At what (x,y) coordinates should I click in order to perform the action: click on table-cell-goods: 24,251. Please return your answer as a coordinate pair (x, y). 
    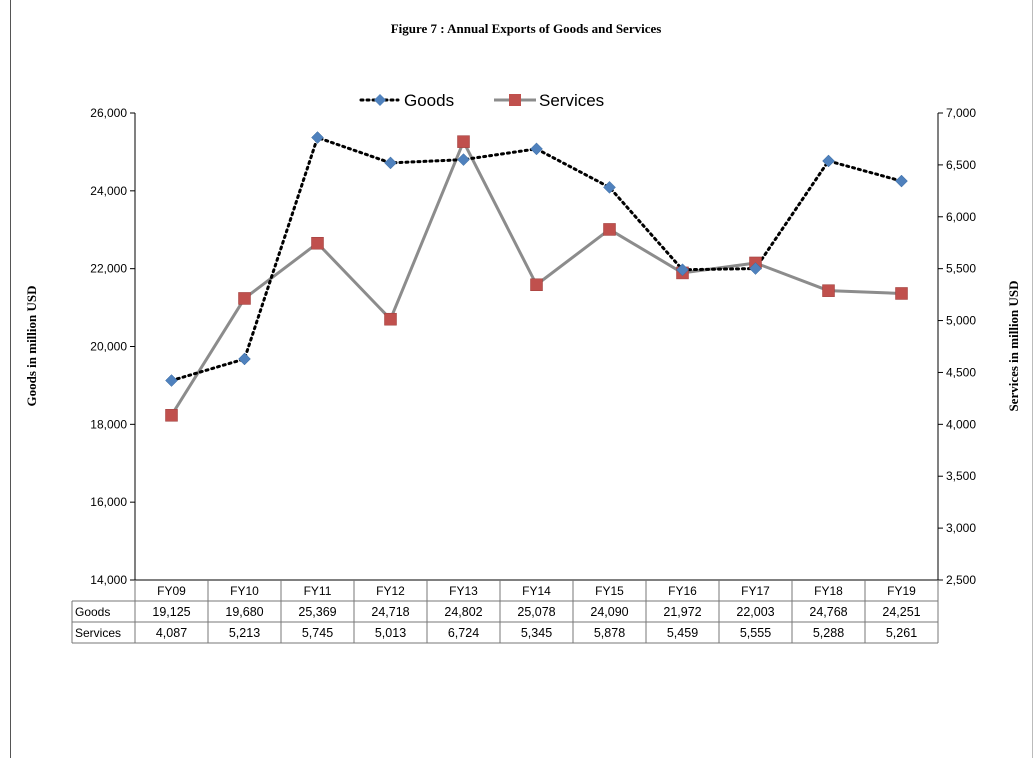
    Looking at the image, I should click on (901, 612).